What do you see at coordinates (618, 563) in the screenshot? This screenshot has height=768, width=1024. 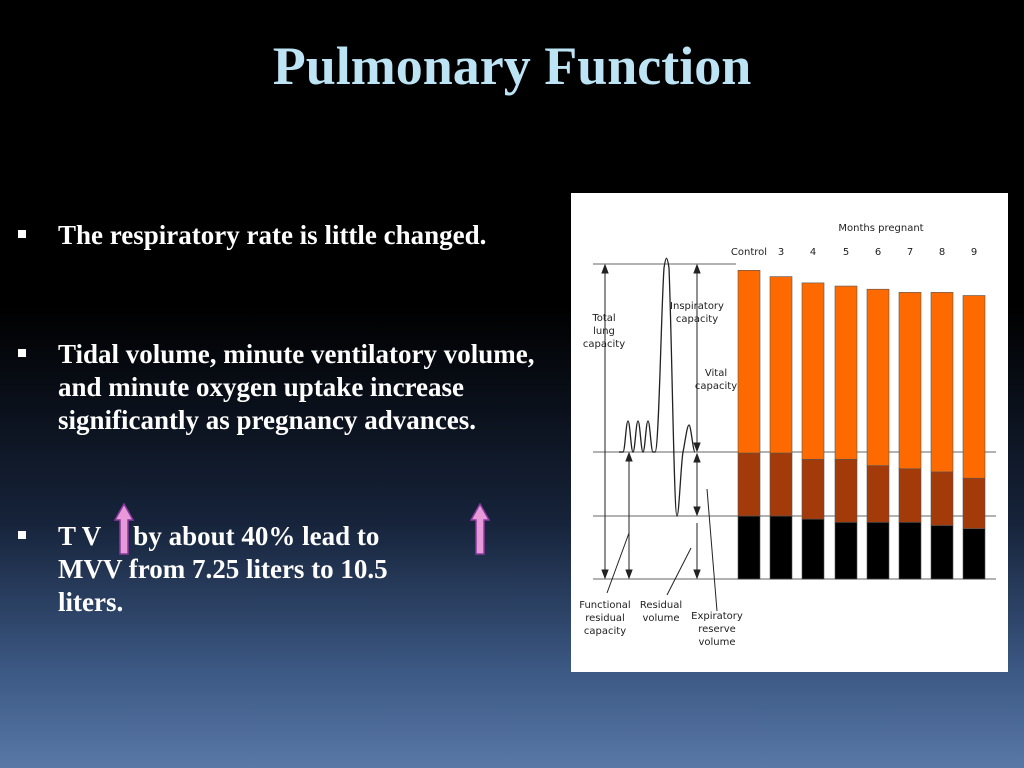 I see `frc-pointer` at bounding box center [618, 563].